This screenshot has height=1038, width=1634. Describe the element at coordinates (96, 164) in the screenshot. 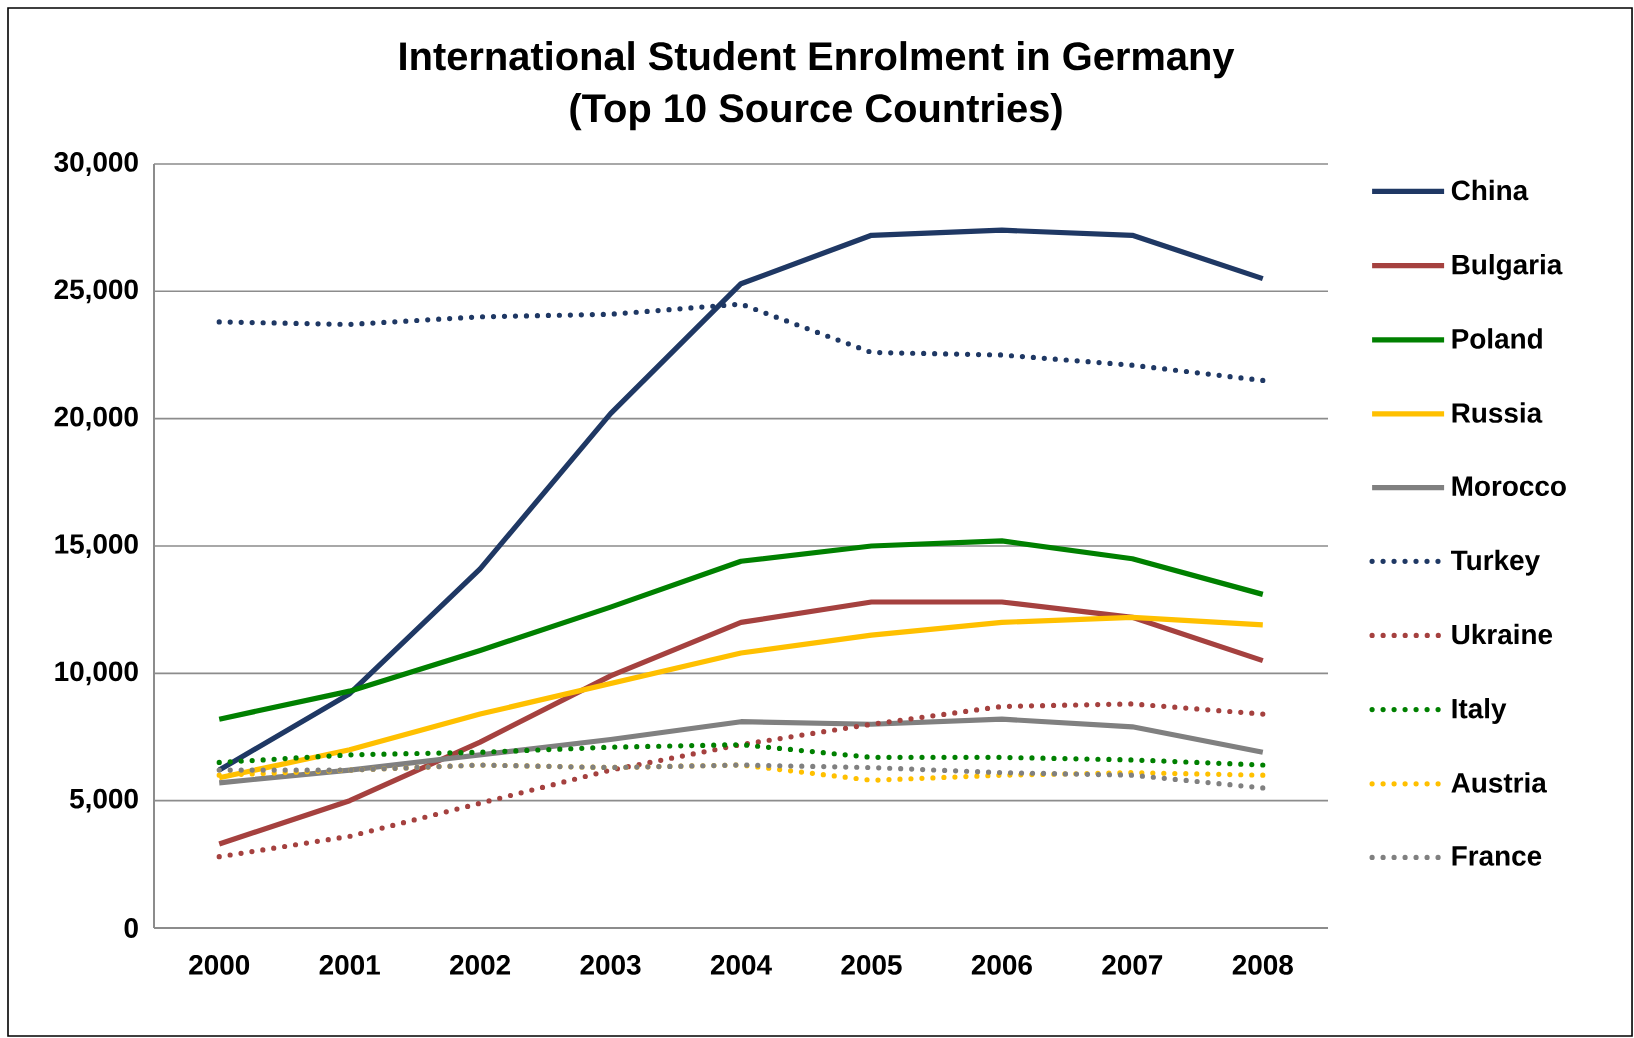

I see `y-tick-label: 30,000` at that location.